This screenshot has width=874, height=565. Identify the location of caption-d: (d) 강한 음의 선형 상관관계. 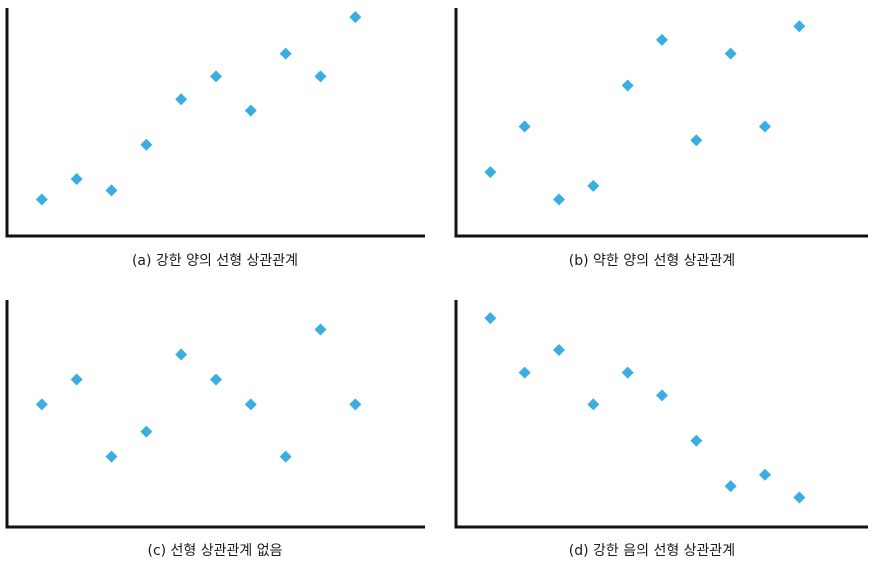
(652, 551).